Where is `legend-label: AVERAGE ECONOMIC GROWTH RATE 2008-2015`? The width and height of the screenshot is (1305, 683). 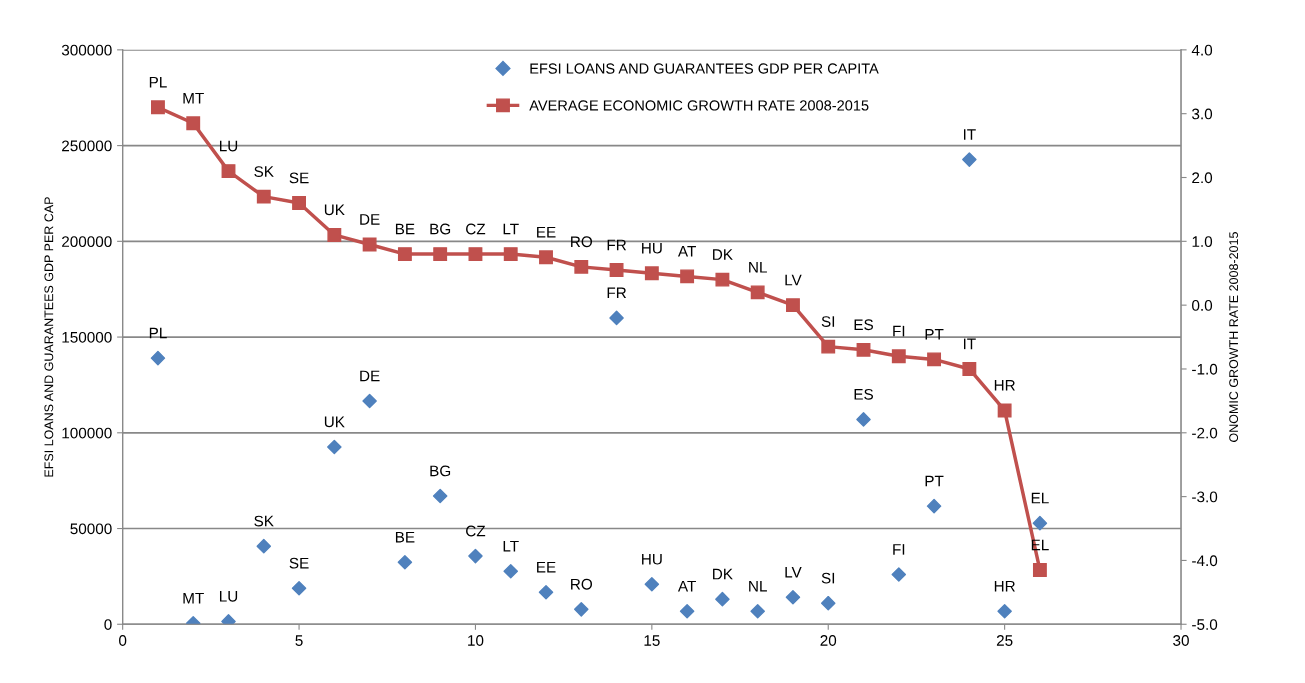 legend-label: AVERAGE ECONOMIC GROWTH RATE 2008-2015 is located at coordinates (699, 105).